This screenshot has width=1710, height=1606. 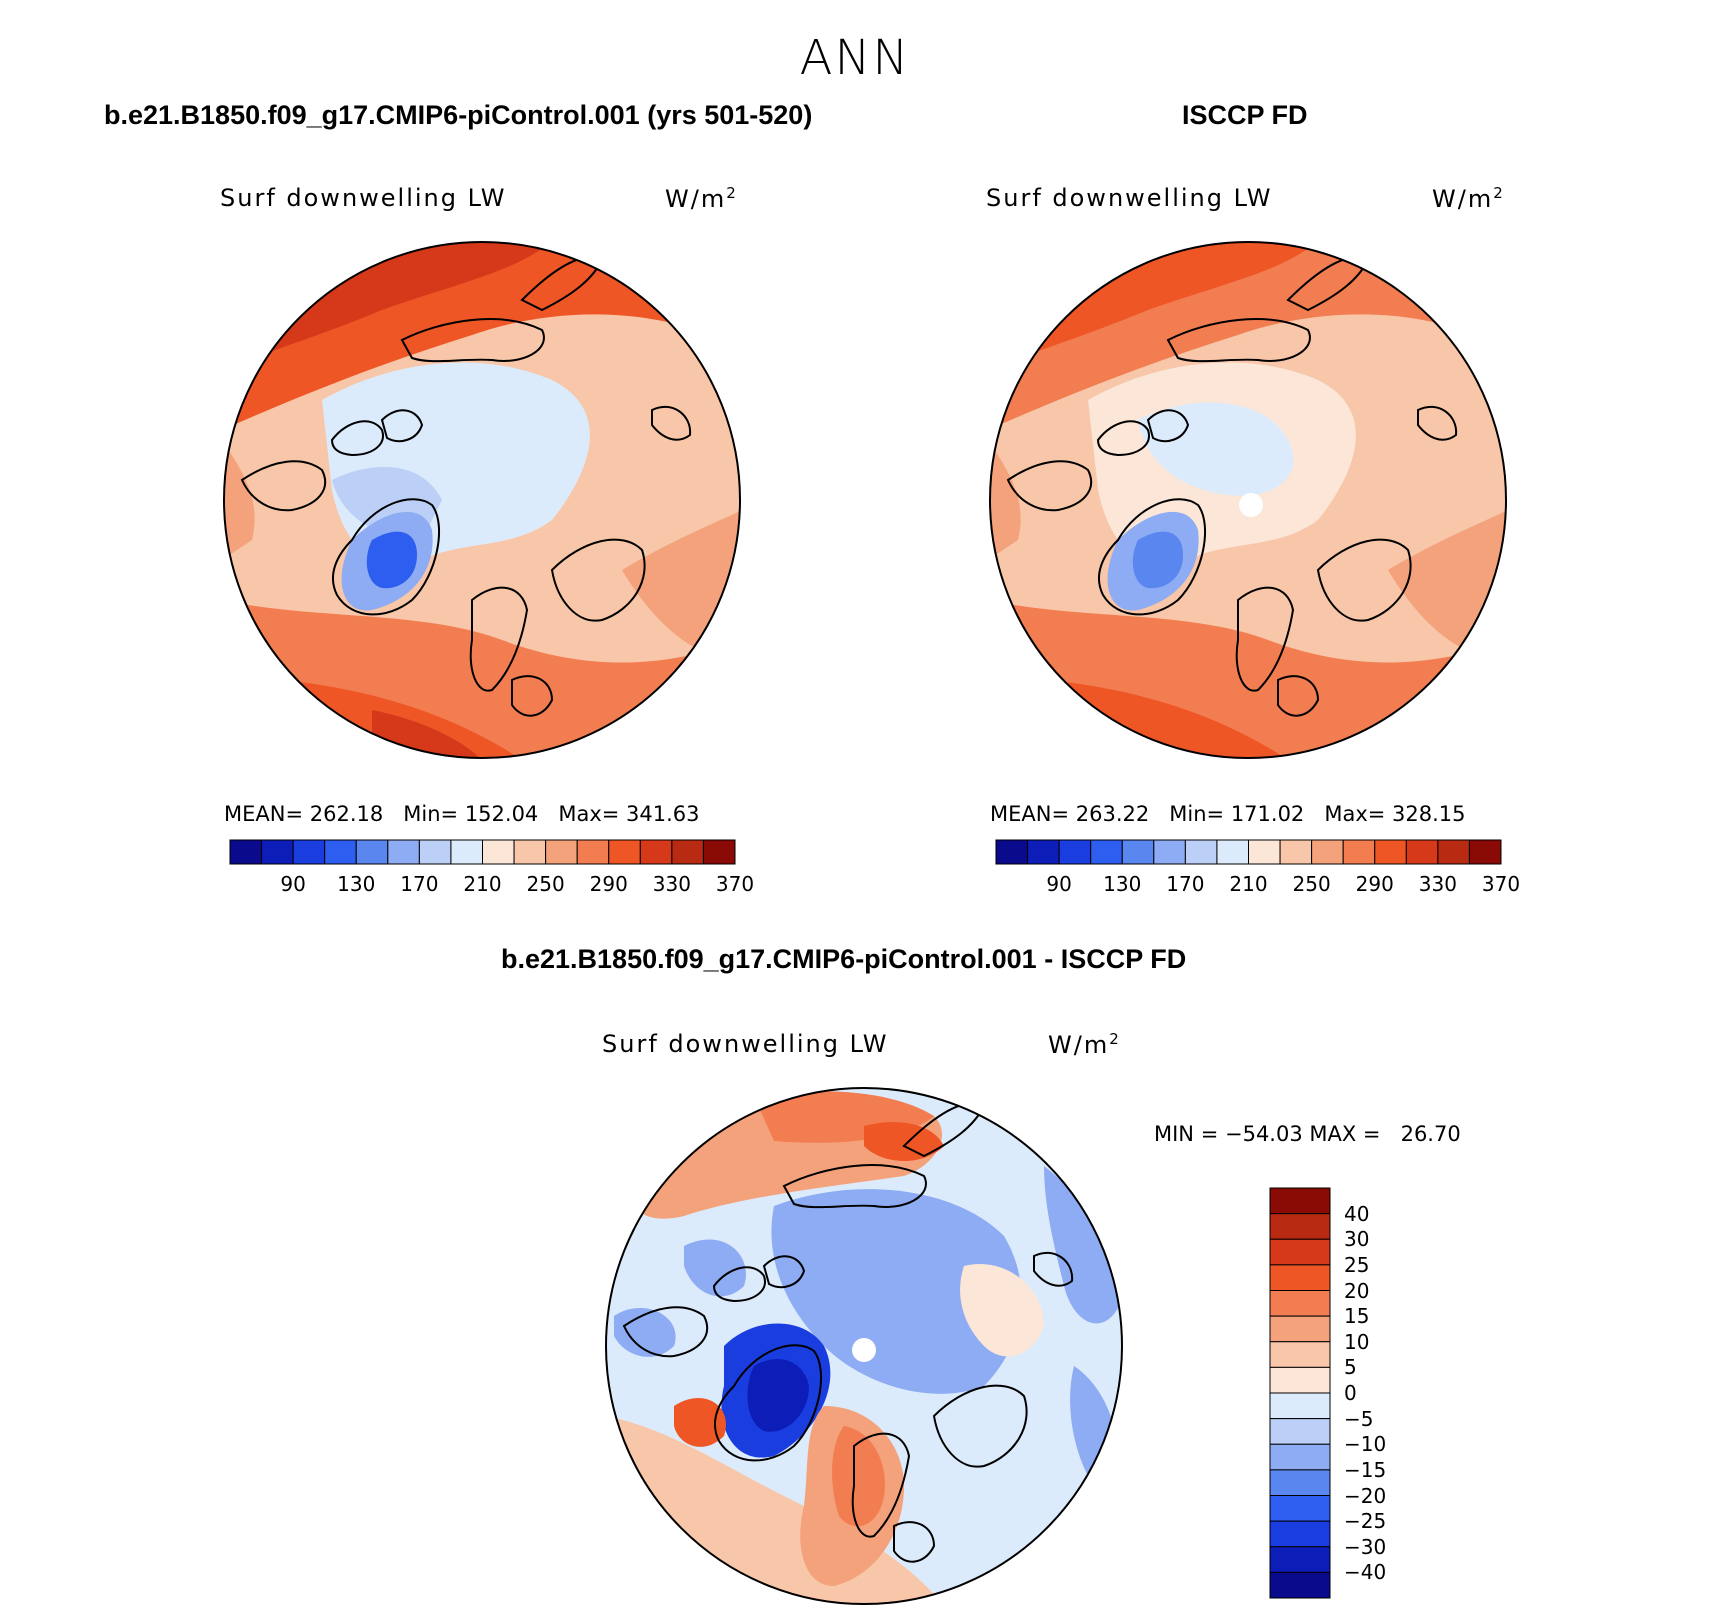 I want to click on test-map-boundary, so click(x=482, y=500).